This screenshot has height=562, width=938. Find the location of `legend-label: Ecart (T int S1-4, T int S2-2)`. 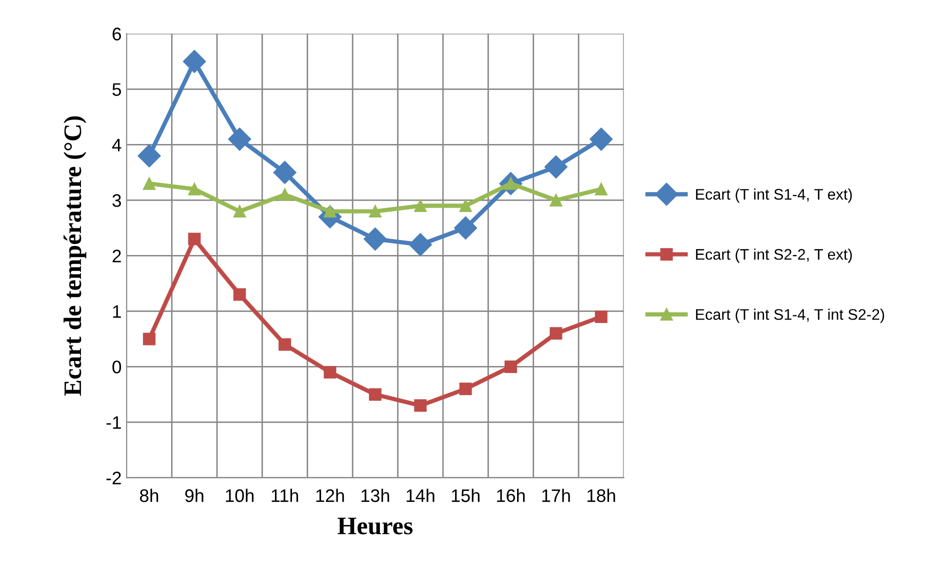

legend-label: Ecart (T int S1-4, T int S2-2) is located at coordinates (790, 315).